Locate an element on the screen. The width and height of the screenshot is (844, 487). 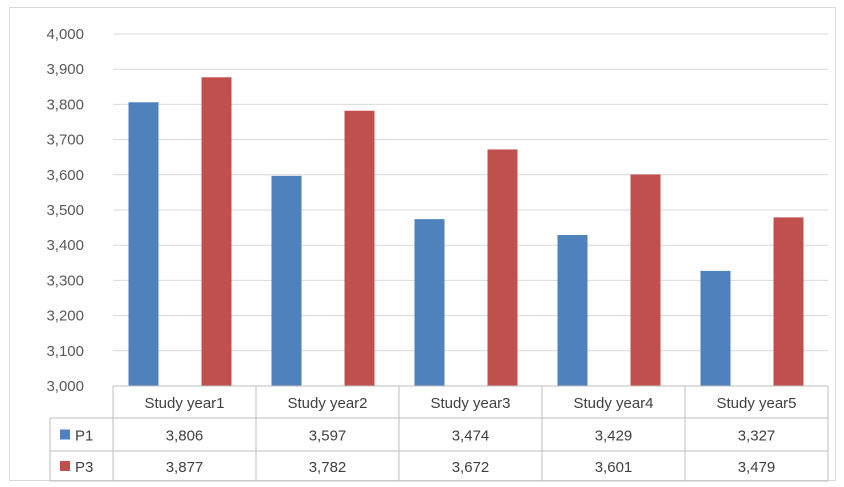
data-label: 3,597 is located at coordinates (328, 436).